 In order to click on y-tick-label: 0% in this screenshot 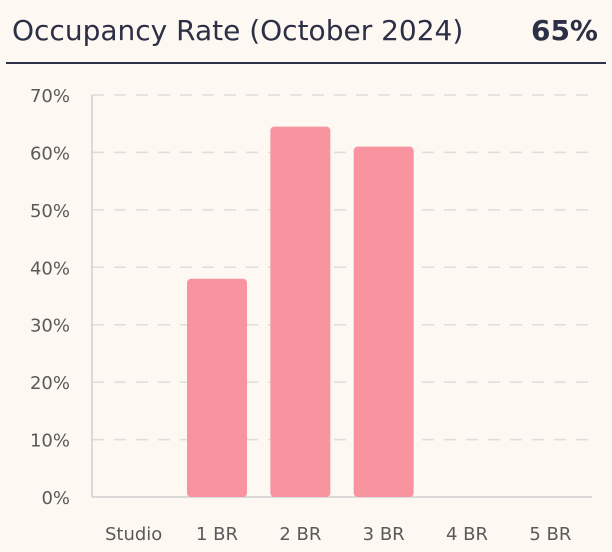, I will do `click(55, 498)`.